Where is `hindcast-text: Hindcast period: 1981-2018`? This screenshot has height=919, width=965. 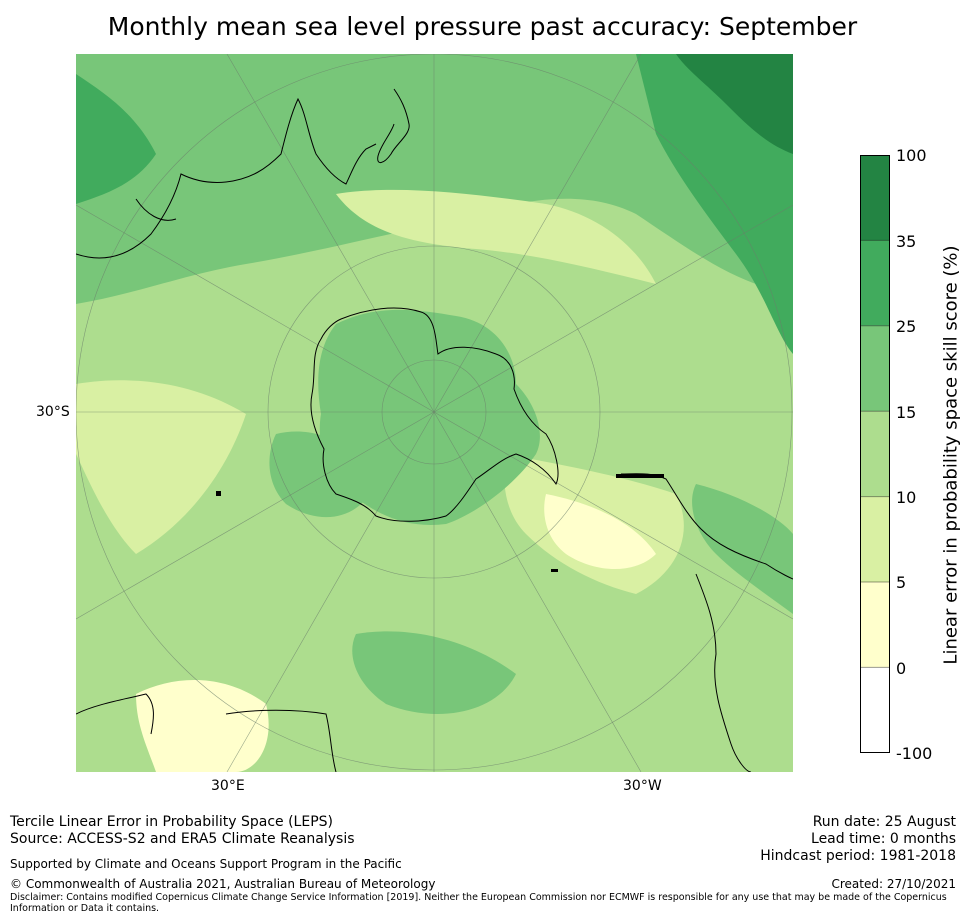
hindcast-text: Hindcast period: 1981-2018 is located at coordinates (858, 856).